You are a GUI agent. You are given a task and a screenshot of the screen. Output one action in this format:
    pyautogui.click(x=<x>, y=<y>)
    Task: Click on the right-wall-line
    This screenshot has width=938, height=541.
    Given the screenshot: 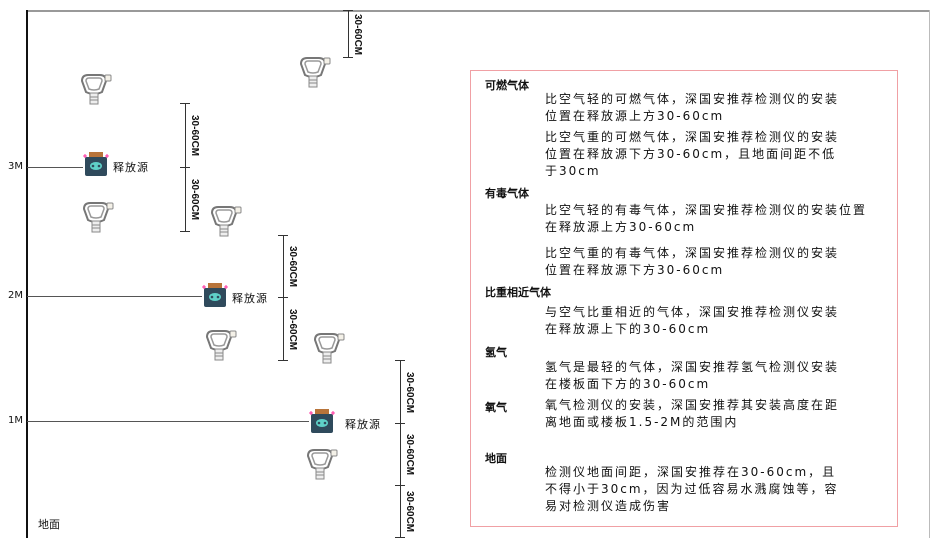 What is the action you would take?
    pyautogui.click(x=929, y=274)
    